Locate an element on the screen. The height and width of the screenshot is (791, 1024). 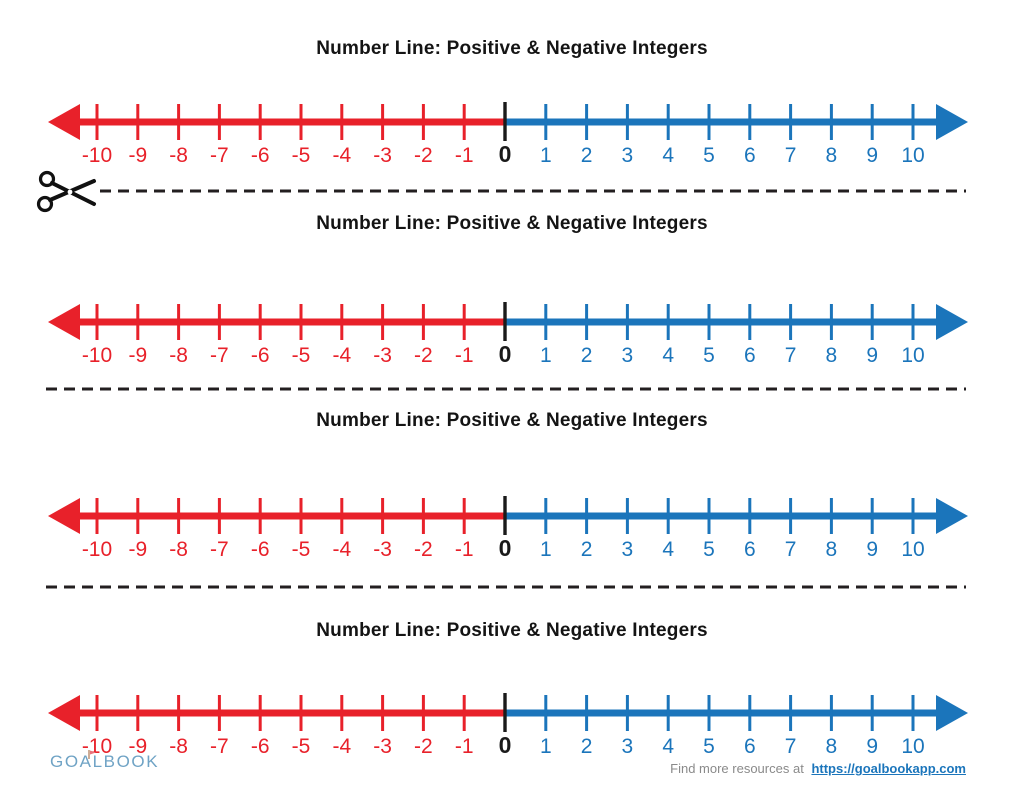
scissors-icon is located at coordinates (68, 192).